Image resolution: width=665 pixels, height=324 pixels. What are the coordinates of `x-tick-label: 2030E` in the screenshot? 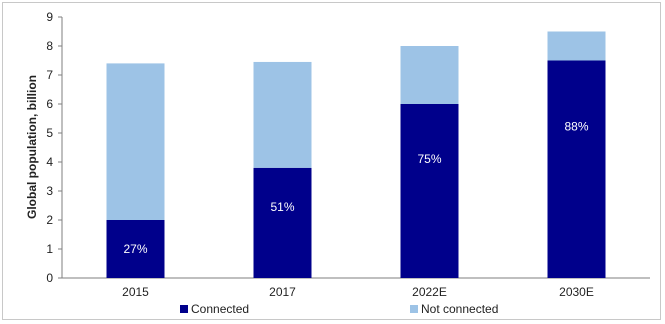 It's located at (576, 292).